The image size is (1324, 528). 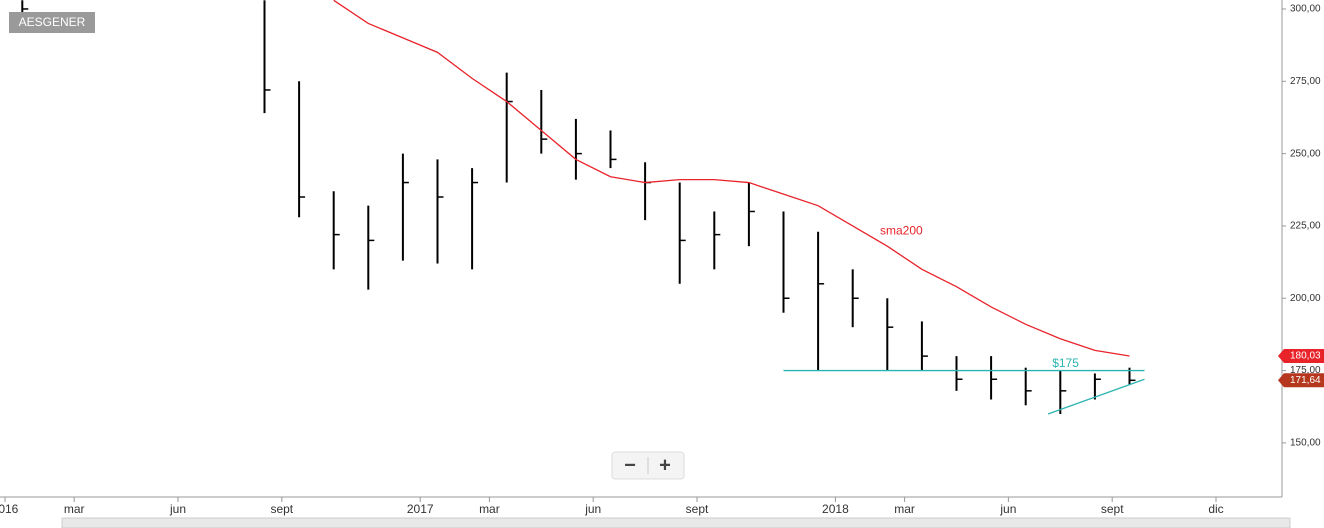 I want to click on chart-title: AESGENER, so click(x=52, y=22).